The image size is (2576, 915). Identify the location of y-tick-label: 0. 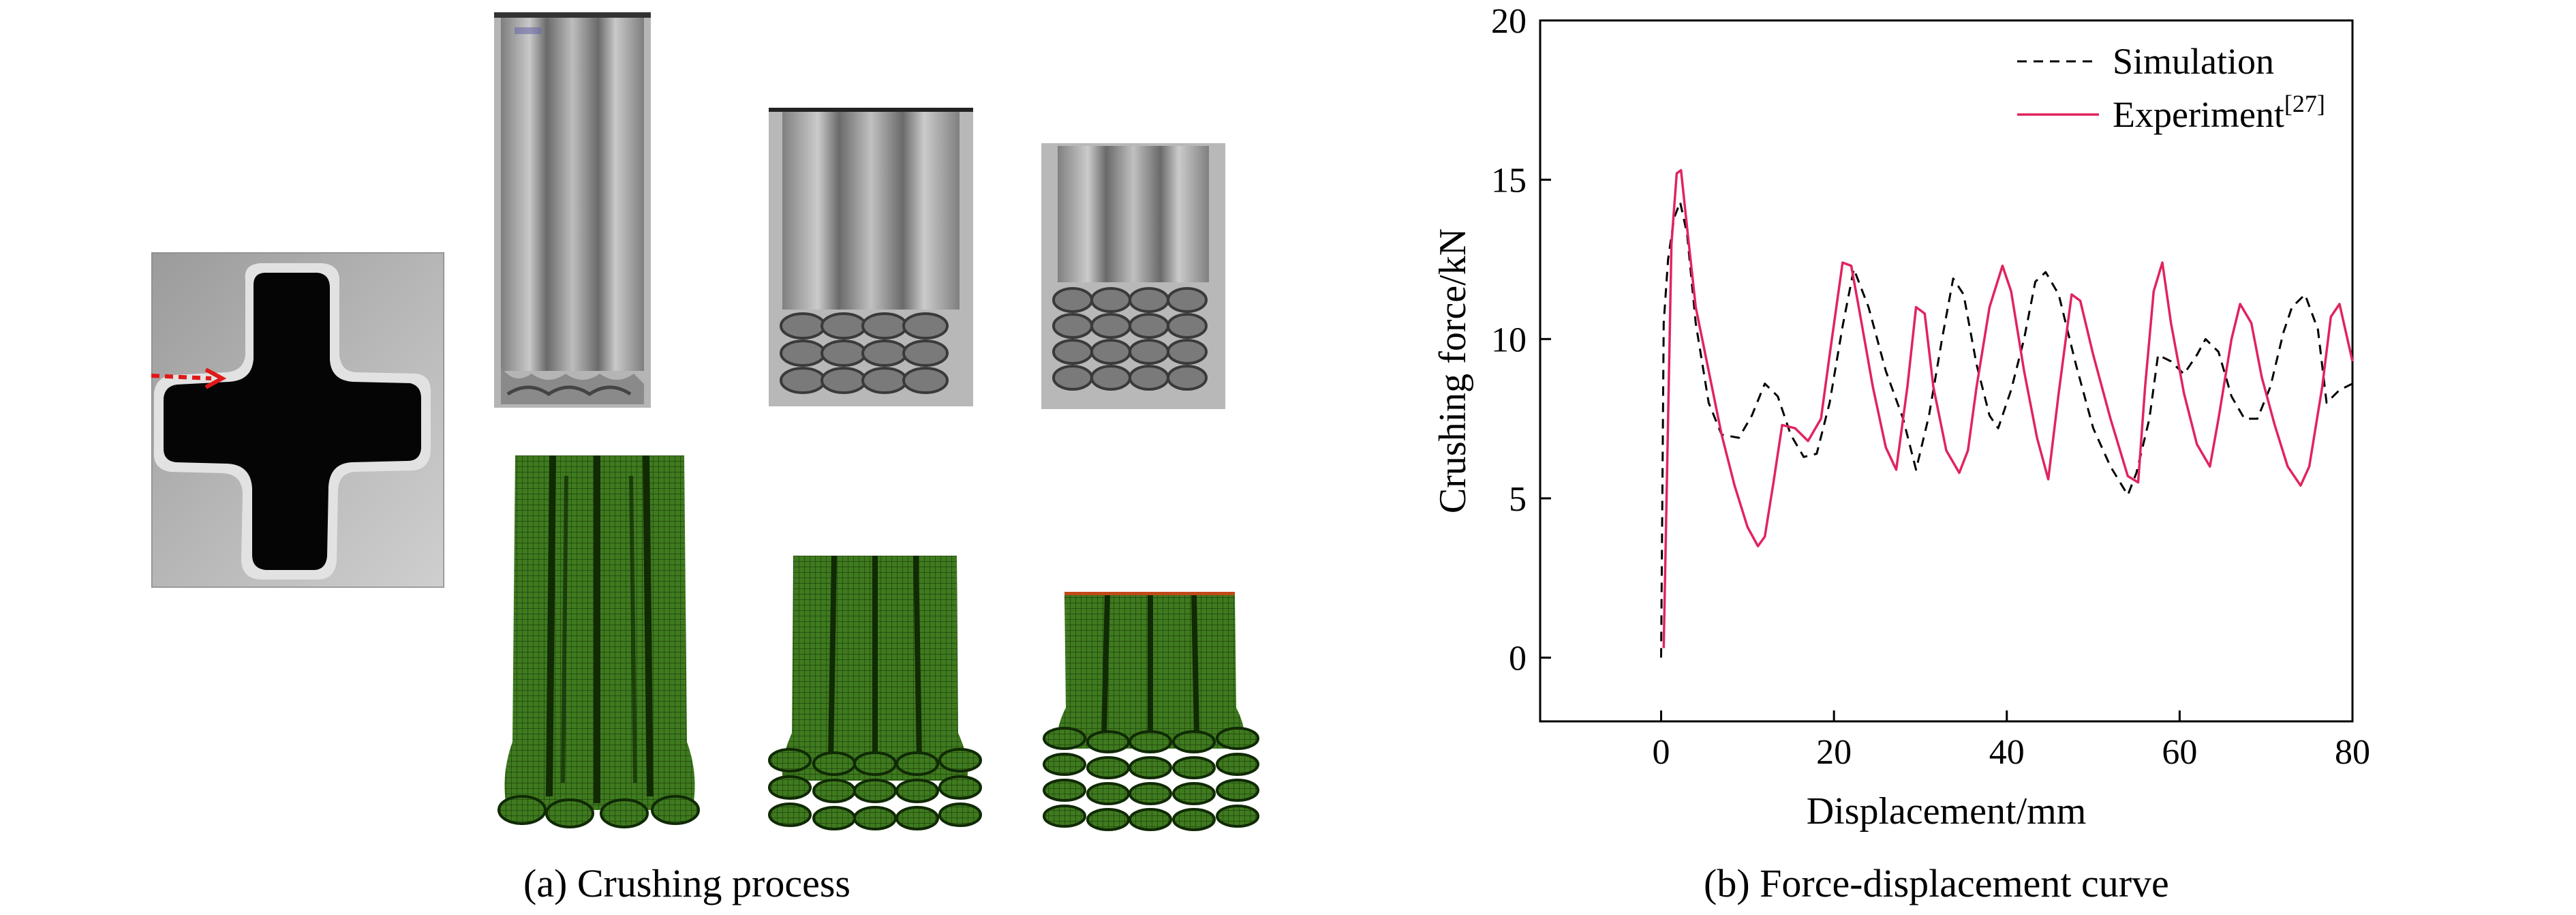
(1518, 659).